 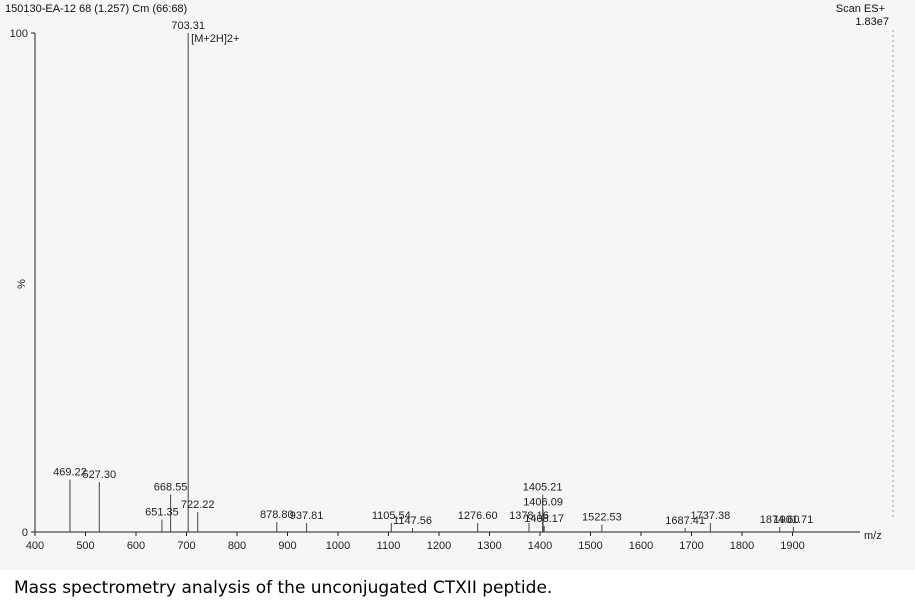 What do you see at coordinates (99, 475) in the screenshot?
I see `peak-label: 527.30` at bounding box center [99, 475].